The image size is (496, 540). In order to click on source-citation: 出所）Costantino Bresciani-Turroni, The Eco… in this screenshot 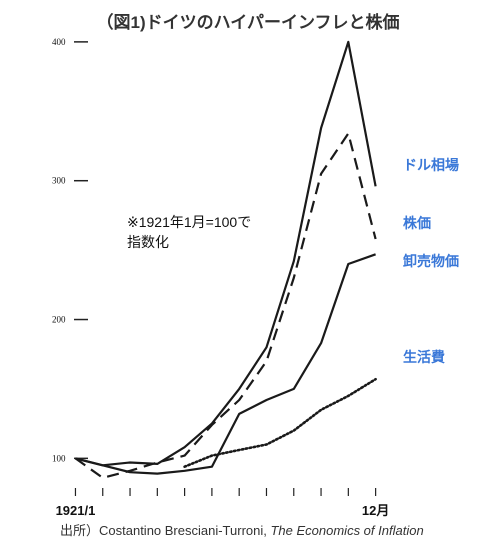, I will do `click(242, 529)`.